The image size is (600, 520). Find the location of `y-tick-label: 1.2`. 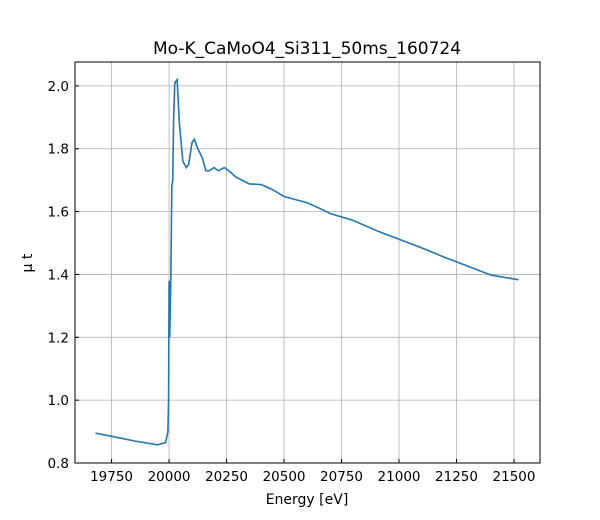

y-tick-label: 1.2 is located at coordinates (58, 338).